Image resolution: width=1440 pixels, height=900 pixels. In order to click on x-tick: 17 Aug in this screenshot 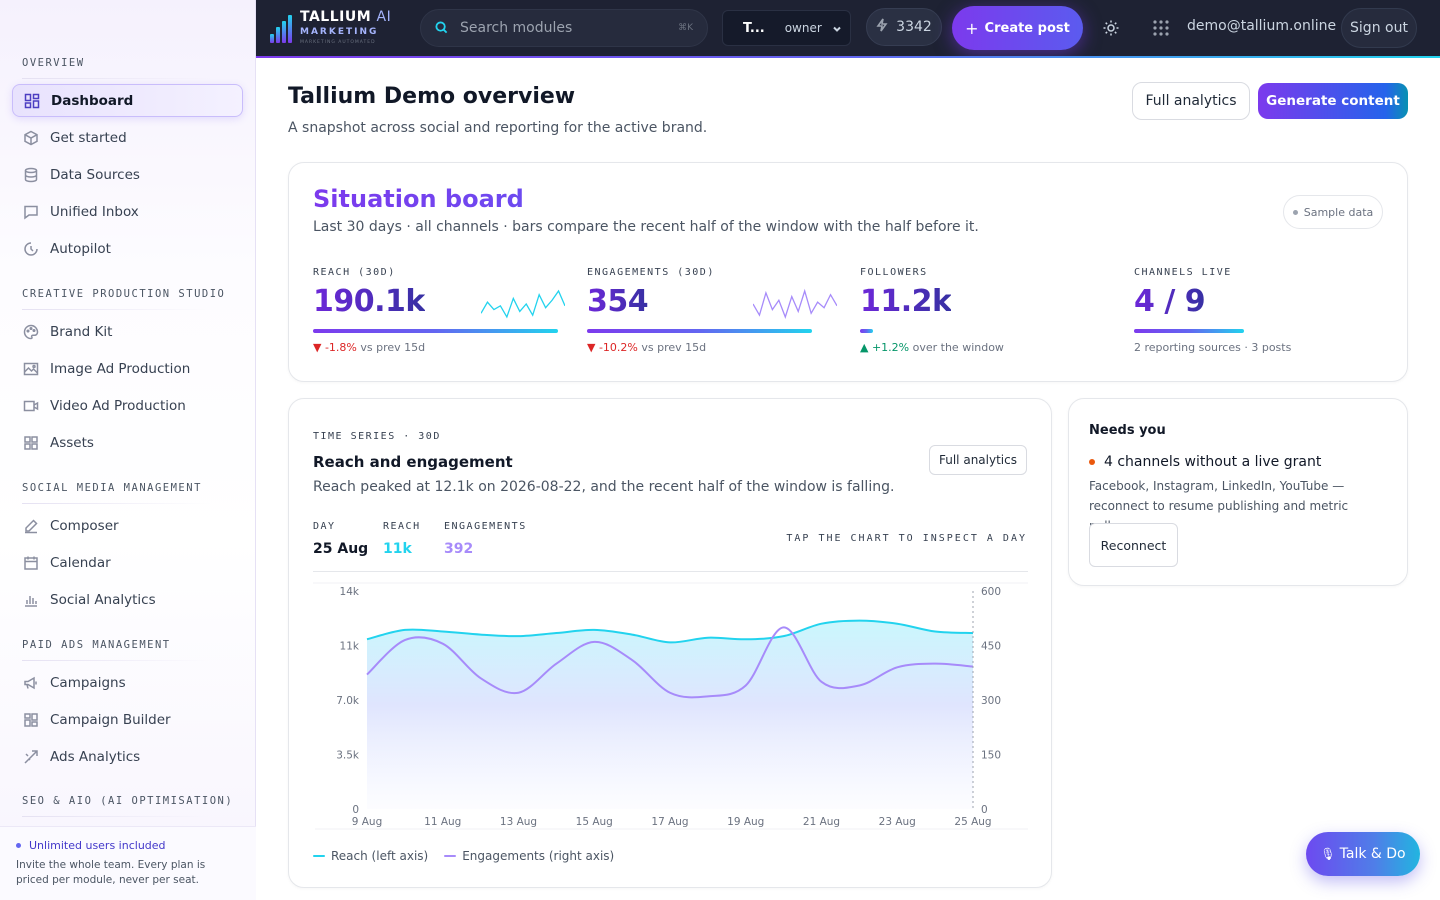, I will do `click(669, 822)`.